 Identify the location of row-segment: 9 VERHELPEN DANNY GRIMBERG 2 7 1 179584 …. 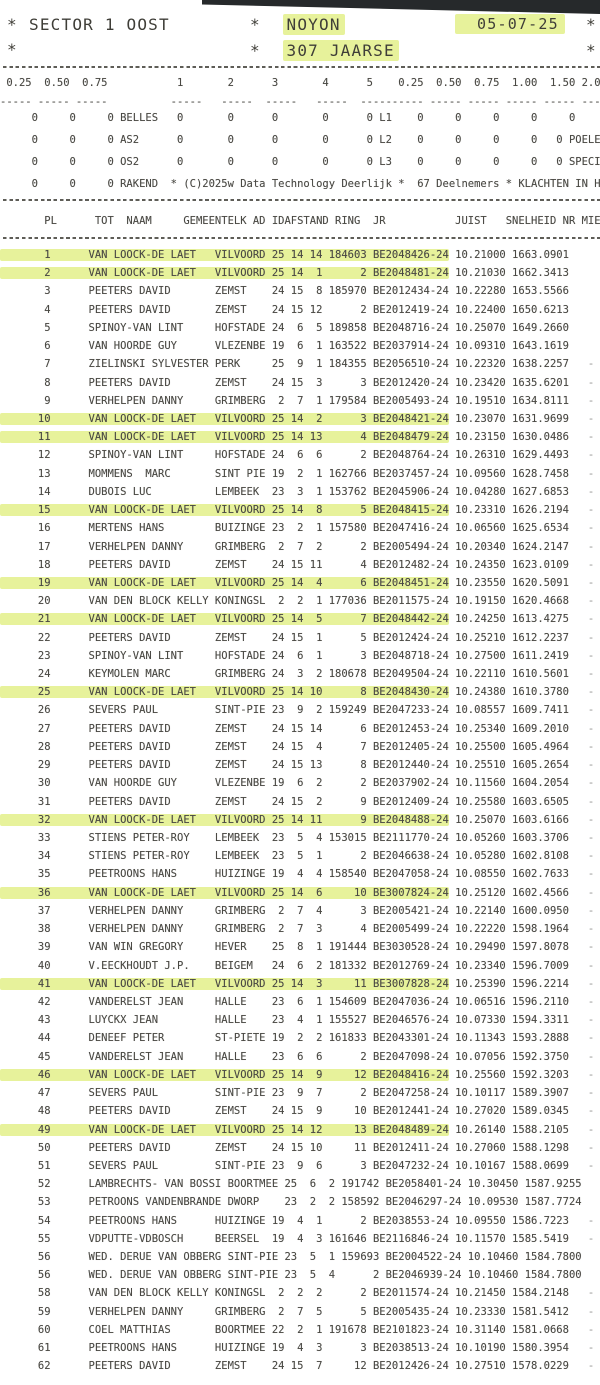
(224, 400).